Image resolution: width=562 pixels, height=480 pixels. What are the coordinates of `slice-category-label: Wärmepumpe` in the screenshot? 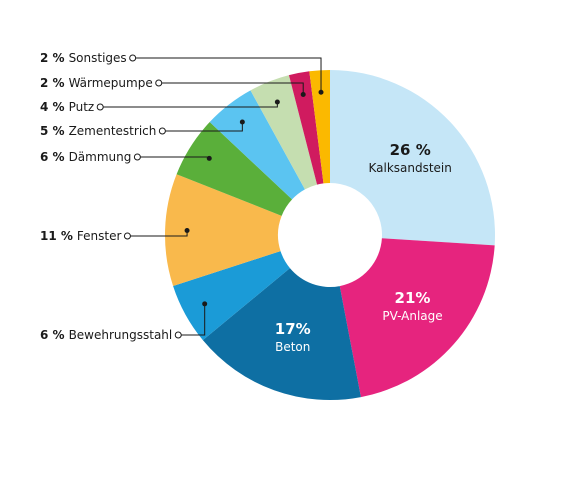 It's located at (111, 83).